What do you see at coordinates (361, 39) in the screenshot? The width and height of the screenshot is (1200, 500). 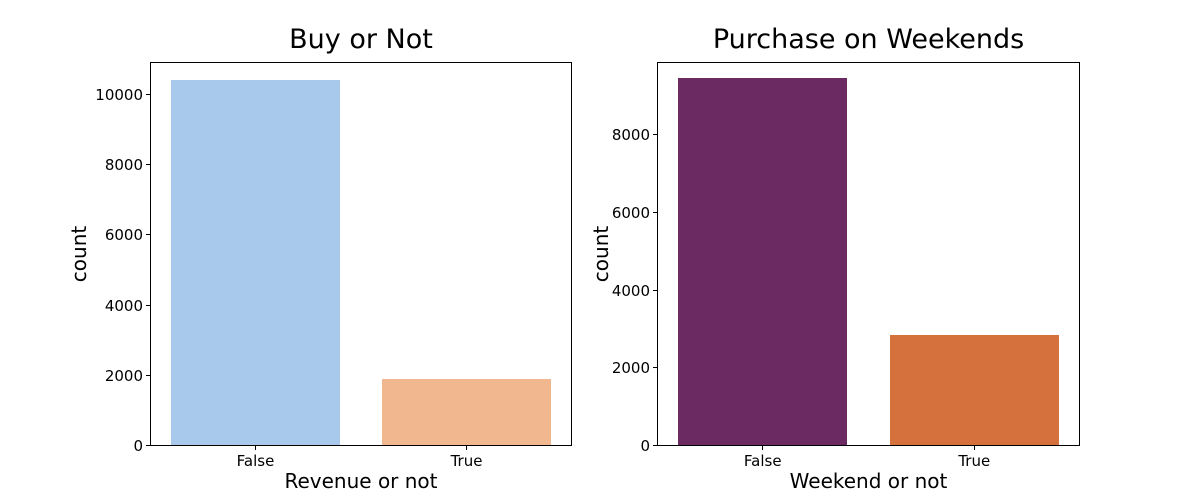 I see `chart-title-buy-or-not: Buy or Not` at bounding box center [361, 39].